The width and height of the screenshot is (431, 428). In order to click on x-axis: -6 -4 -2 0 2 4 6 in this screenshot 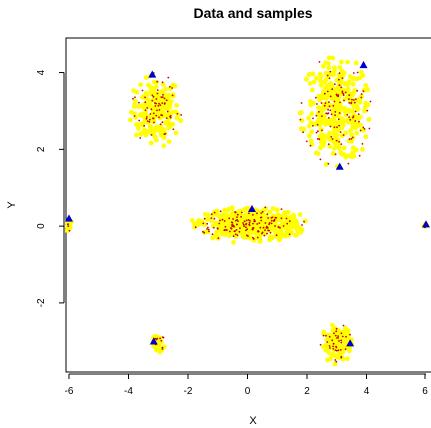, I will do `click(246, 385)`.